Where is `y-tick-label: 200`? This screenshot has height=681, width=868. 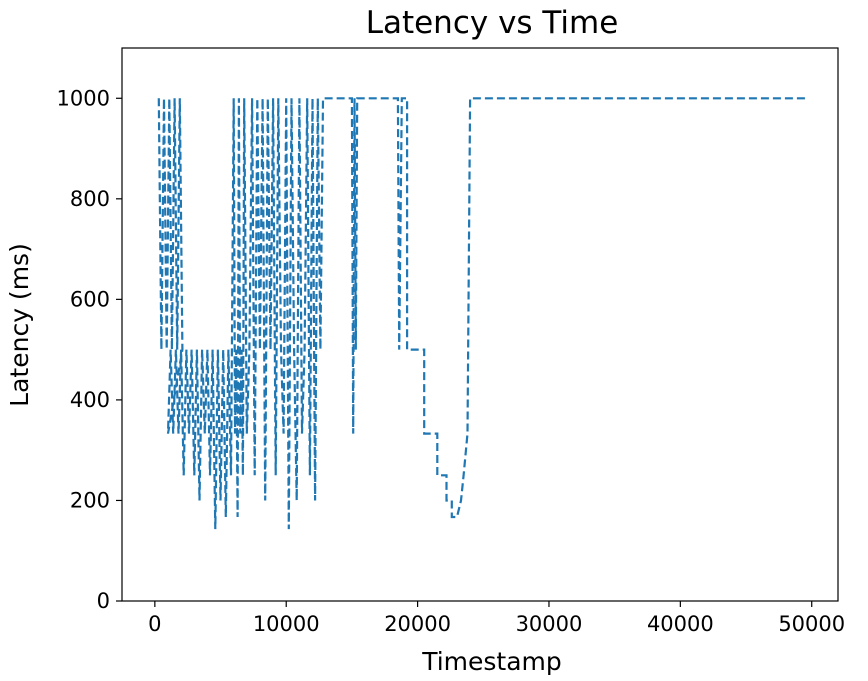 y-tick-label: 200 is located at coordinates (90, 500).